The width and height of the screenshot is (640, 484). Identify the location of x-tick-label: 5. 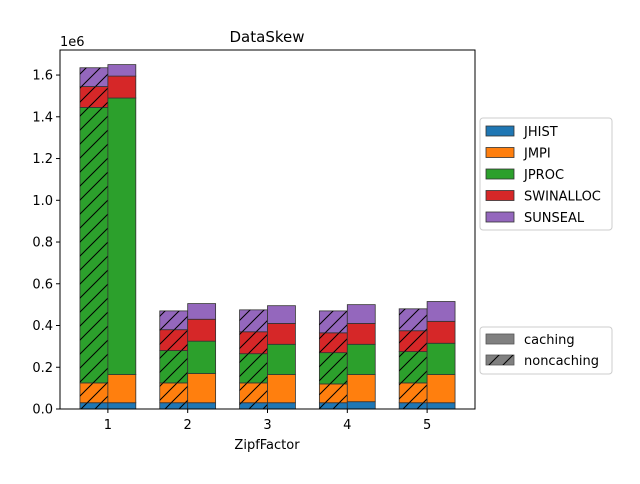
(427, 425).